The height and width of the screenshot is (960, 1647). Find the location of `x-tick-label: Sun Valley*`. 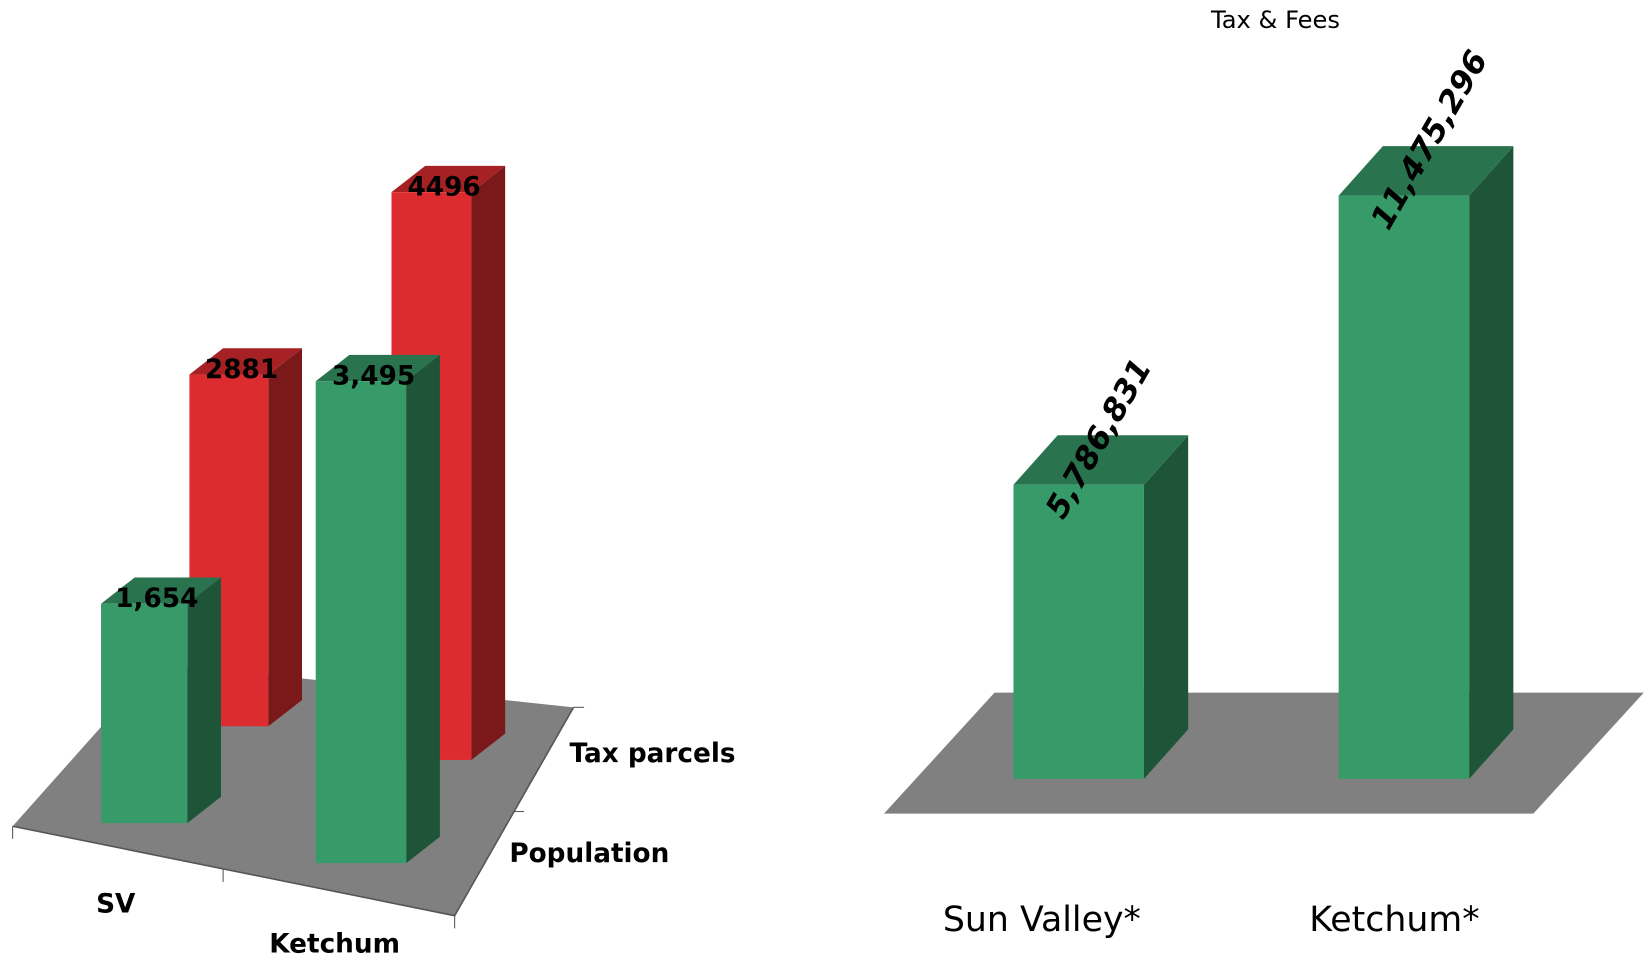

x-tick-label: Sun Valley* is located at coordinates (1042, 920).